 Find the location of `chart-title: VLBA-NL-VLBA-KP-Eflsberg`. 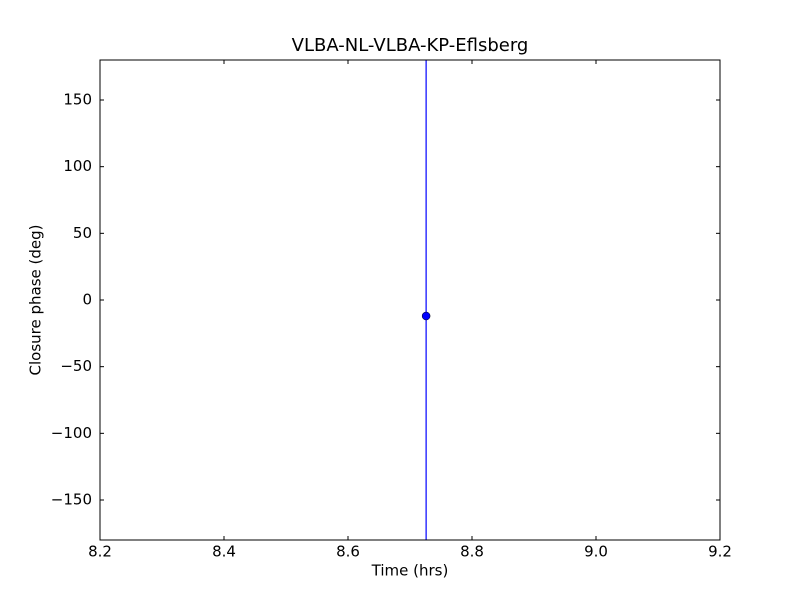

chart-title: VLBA-NL-VLBA-KP-Eflsberg is located at coordinates (410, 45).